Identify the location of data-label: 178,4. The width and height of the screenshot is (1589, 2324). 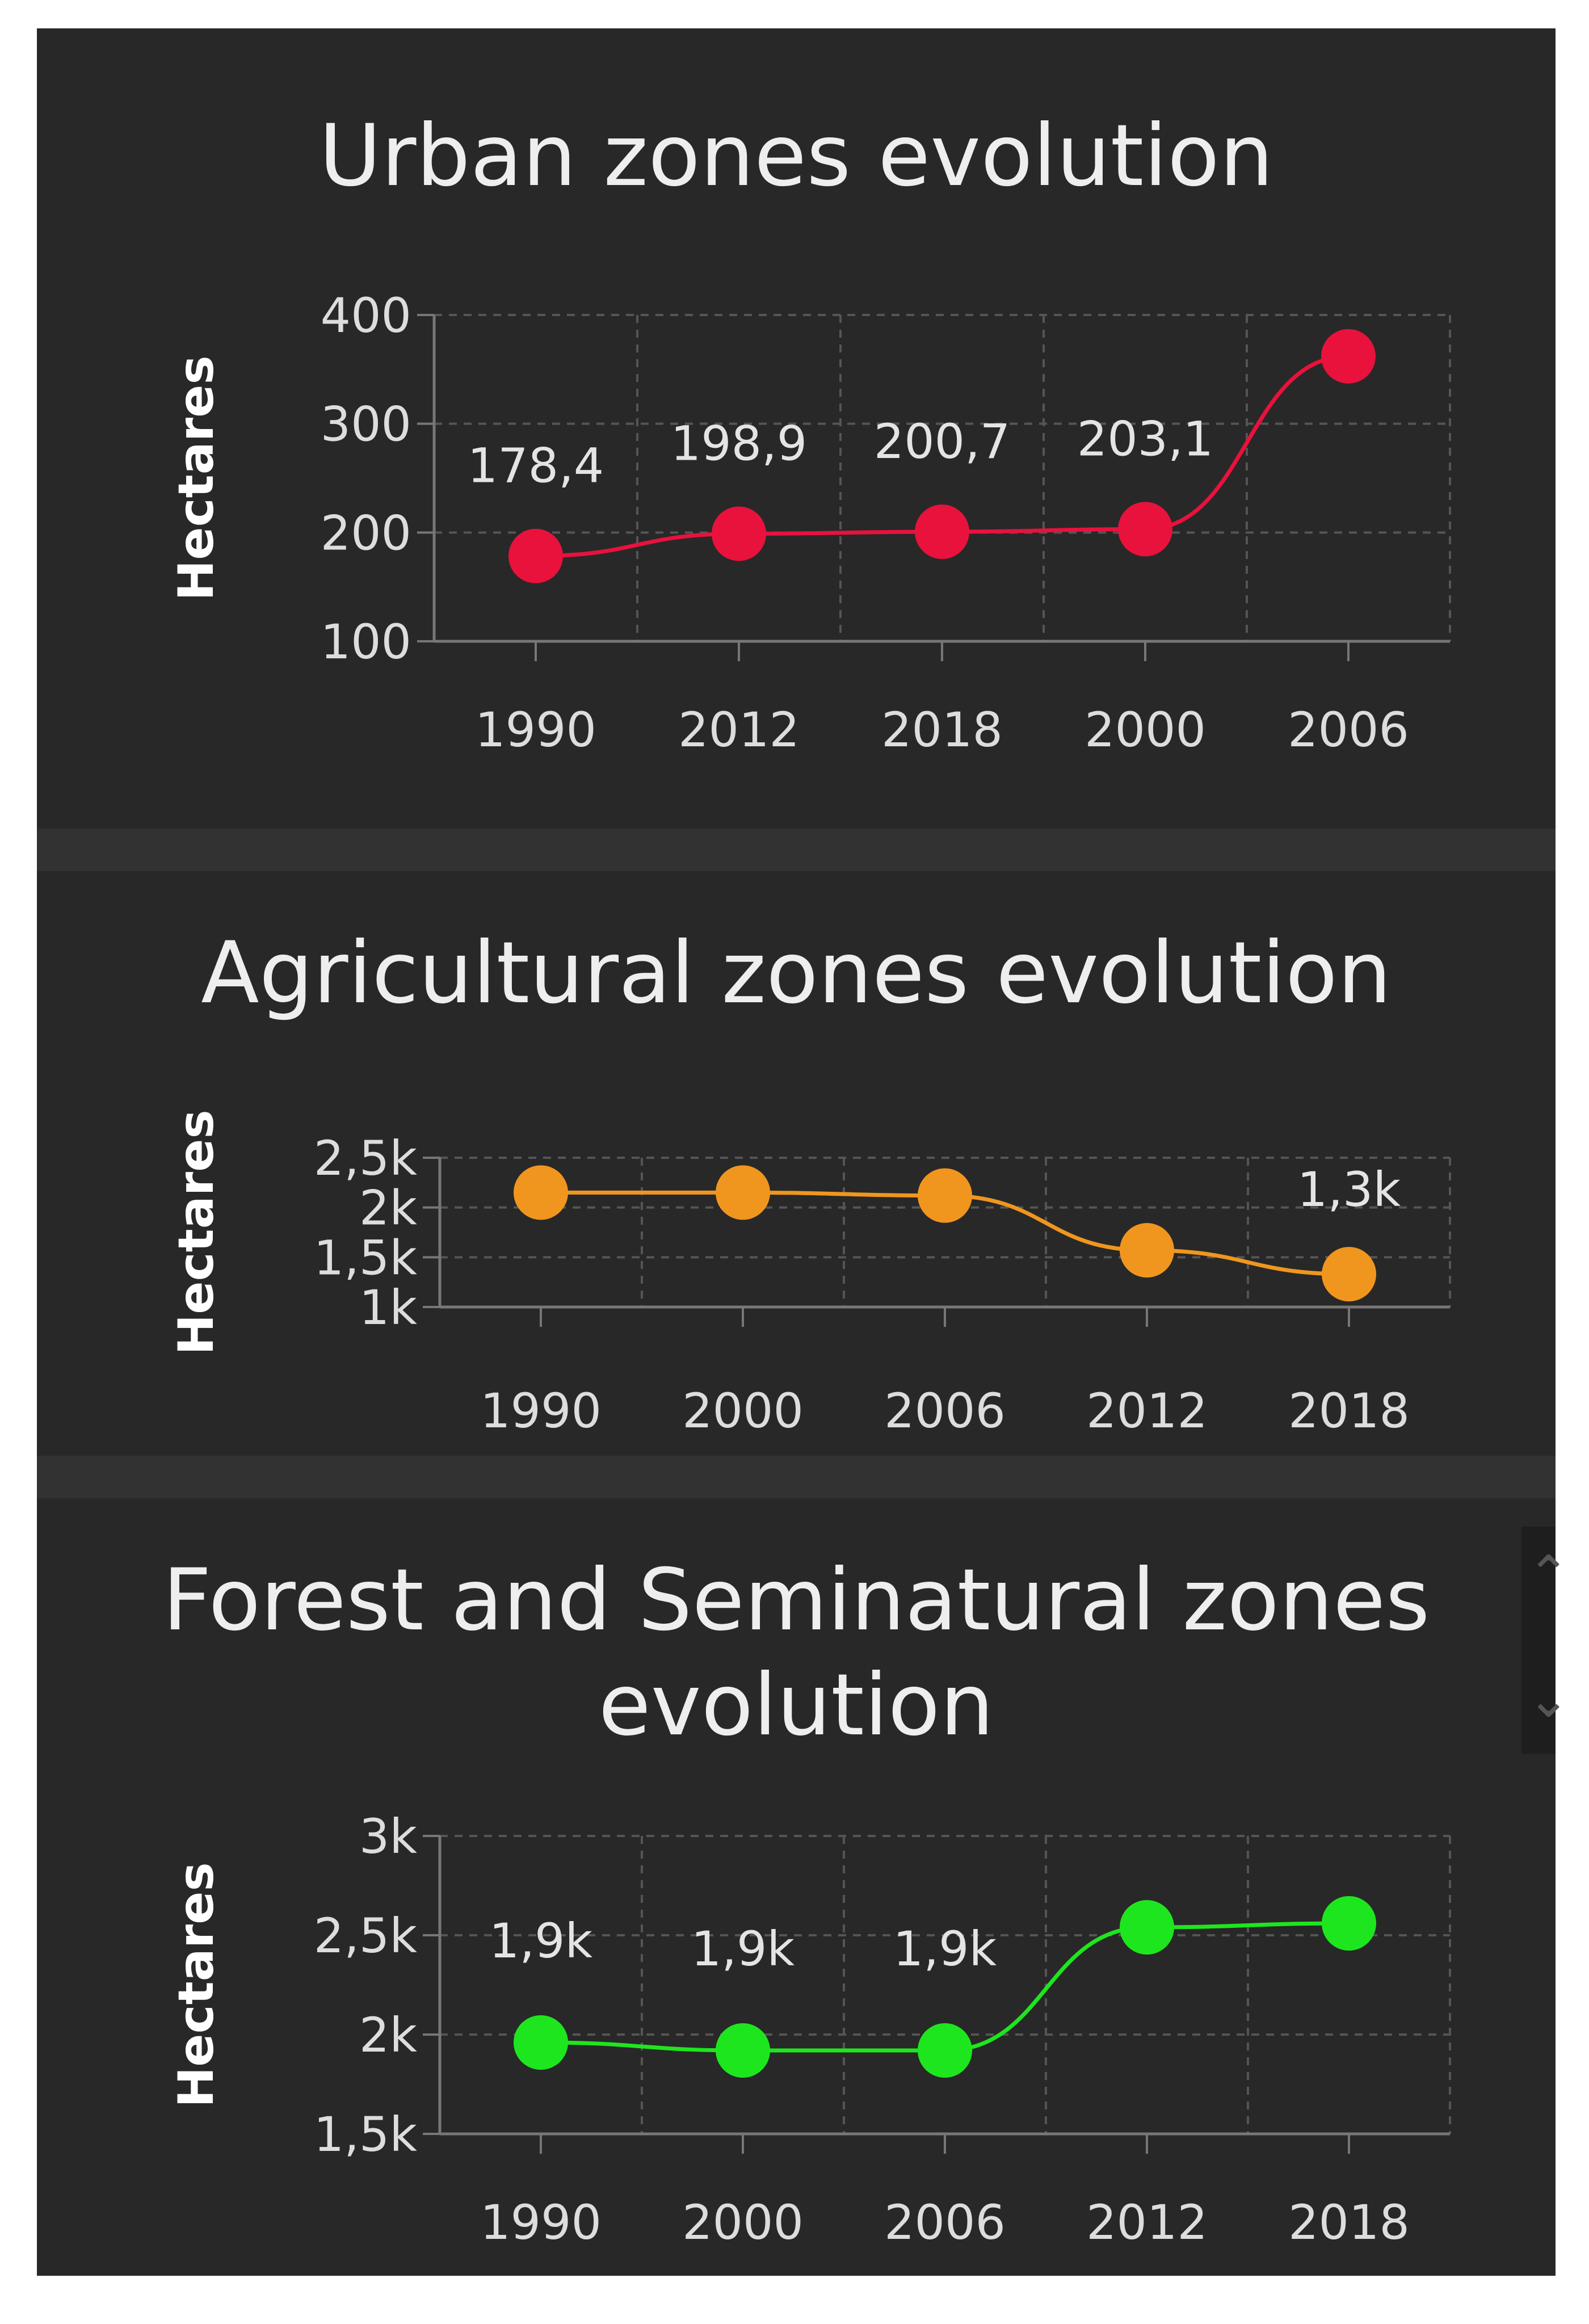
(536, 466).